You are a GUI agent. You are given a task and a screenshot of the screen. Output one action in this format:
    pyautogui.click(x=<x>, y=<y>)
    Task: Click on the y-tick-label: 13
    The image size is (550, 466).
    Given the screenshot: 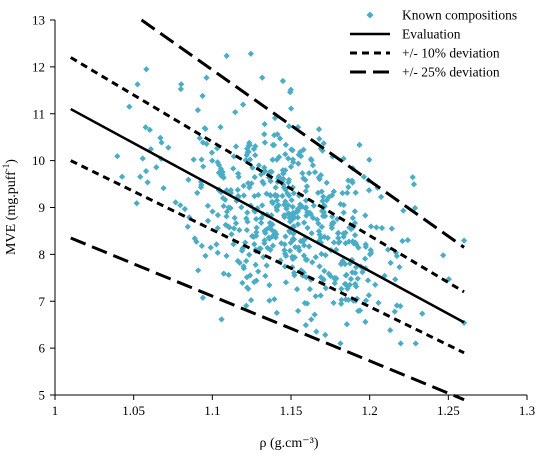 What is the action you would take?
    pyautogui.click(x=38, y=20)
    